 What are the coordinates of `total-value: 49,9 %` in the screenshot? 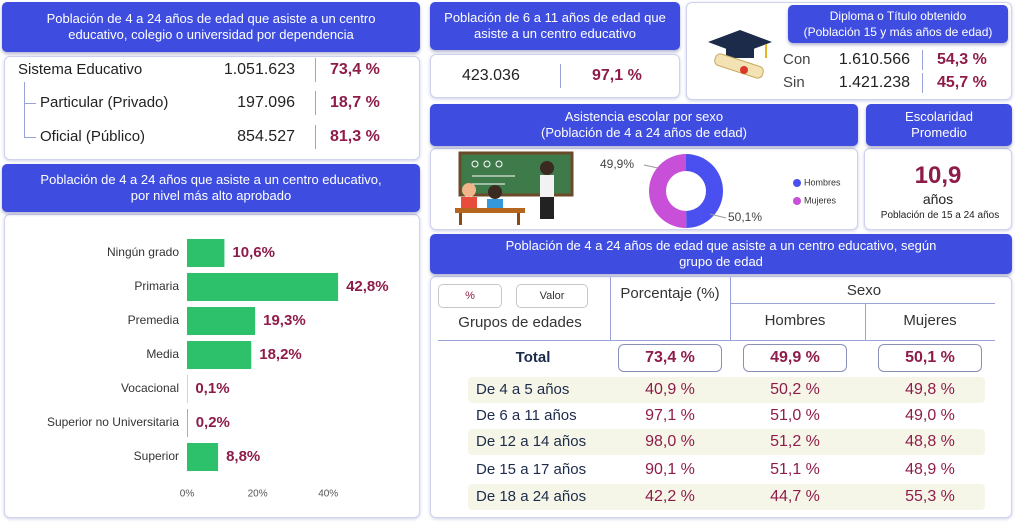 It's located at (795, 357).